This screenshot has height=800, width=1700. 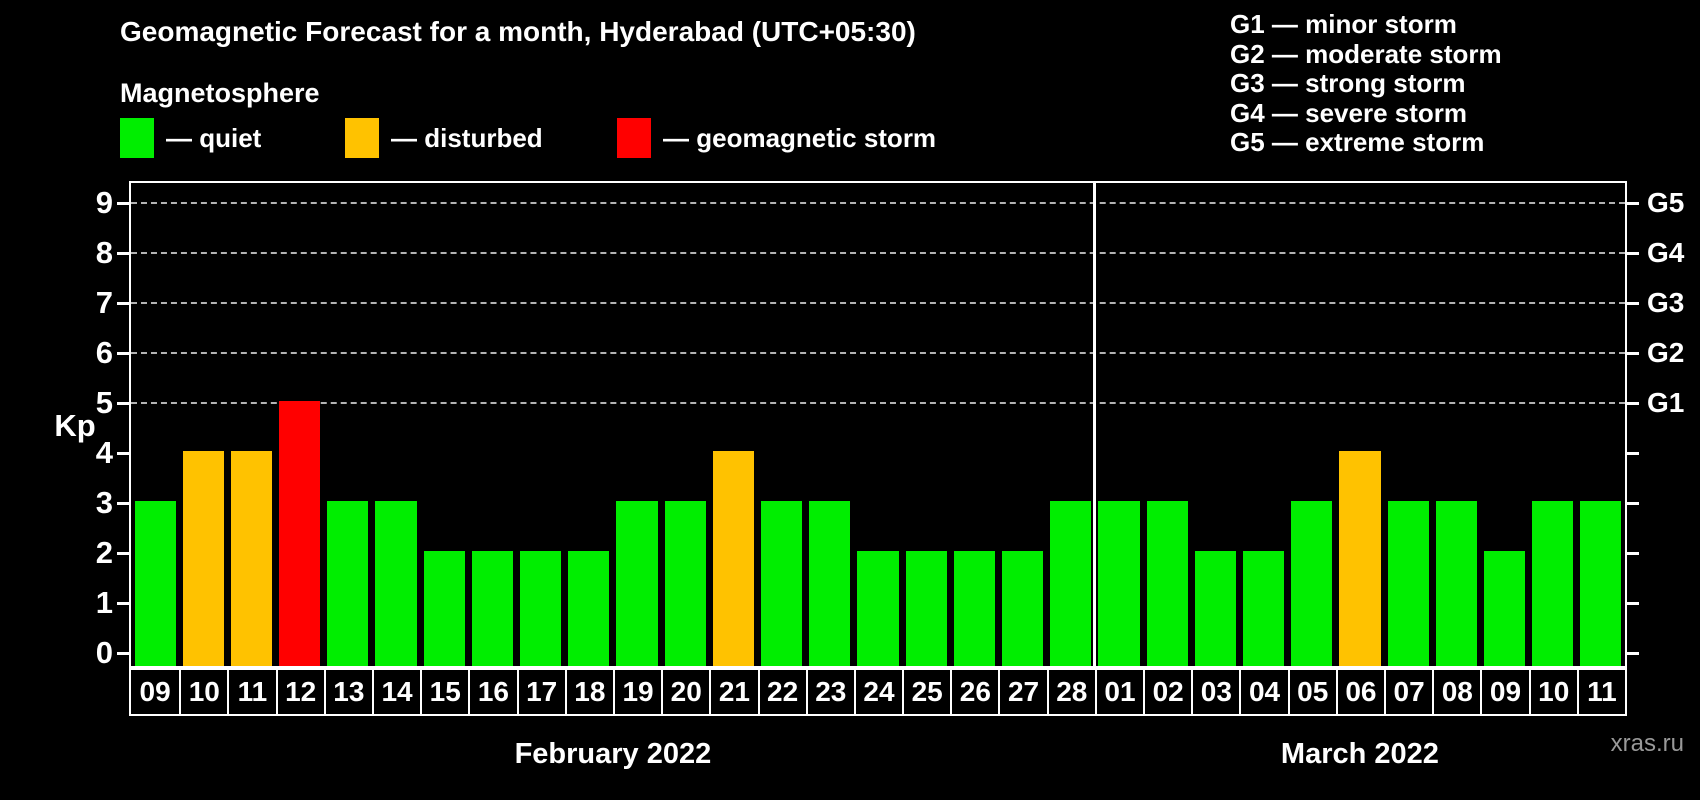 I want to click on day-label-mar-06: 06, so click(x=1359, y=692).